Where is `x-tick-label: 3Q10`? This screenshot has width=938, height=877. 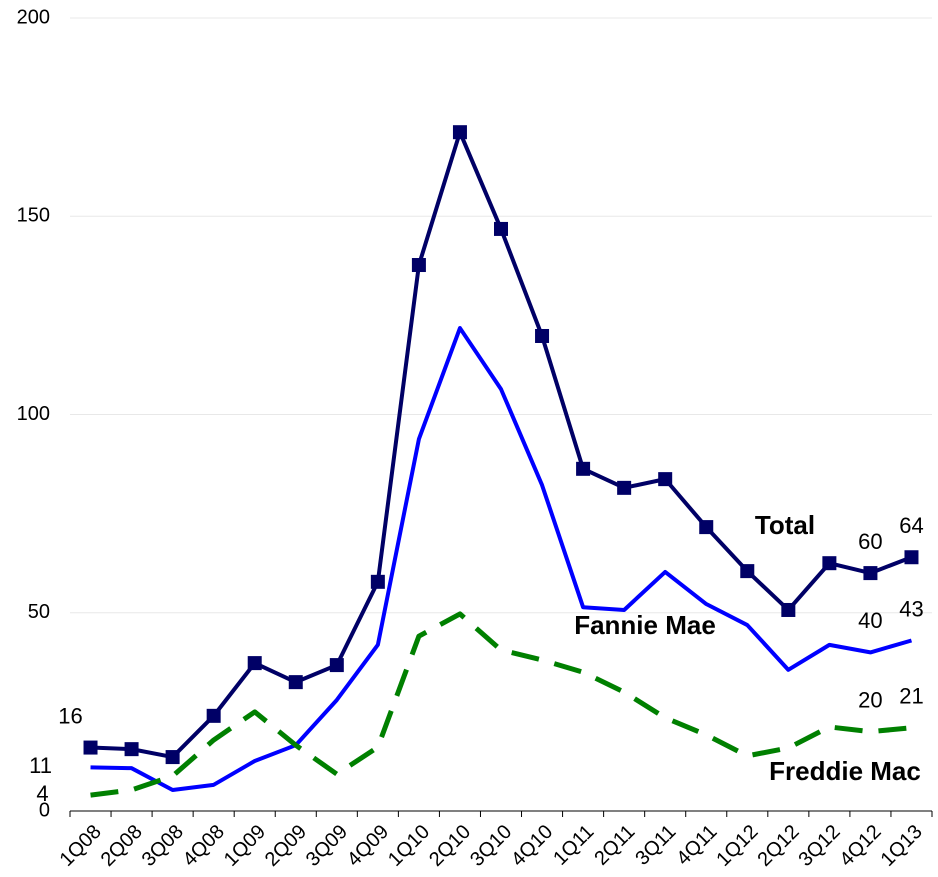
x-tick-label: 3Q10 is located at coordinates (491, 846).